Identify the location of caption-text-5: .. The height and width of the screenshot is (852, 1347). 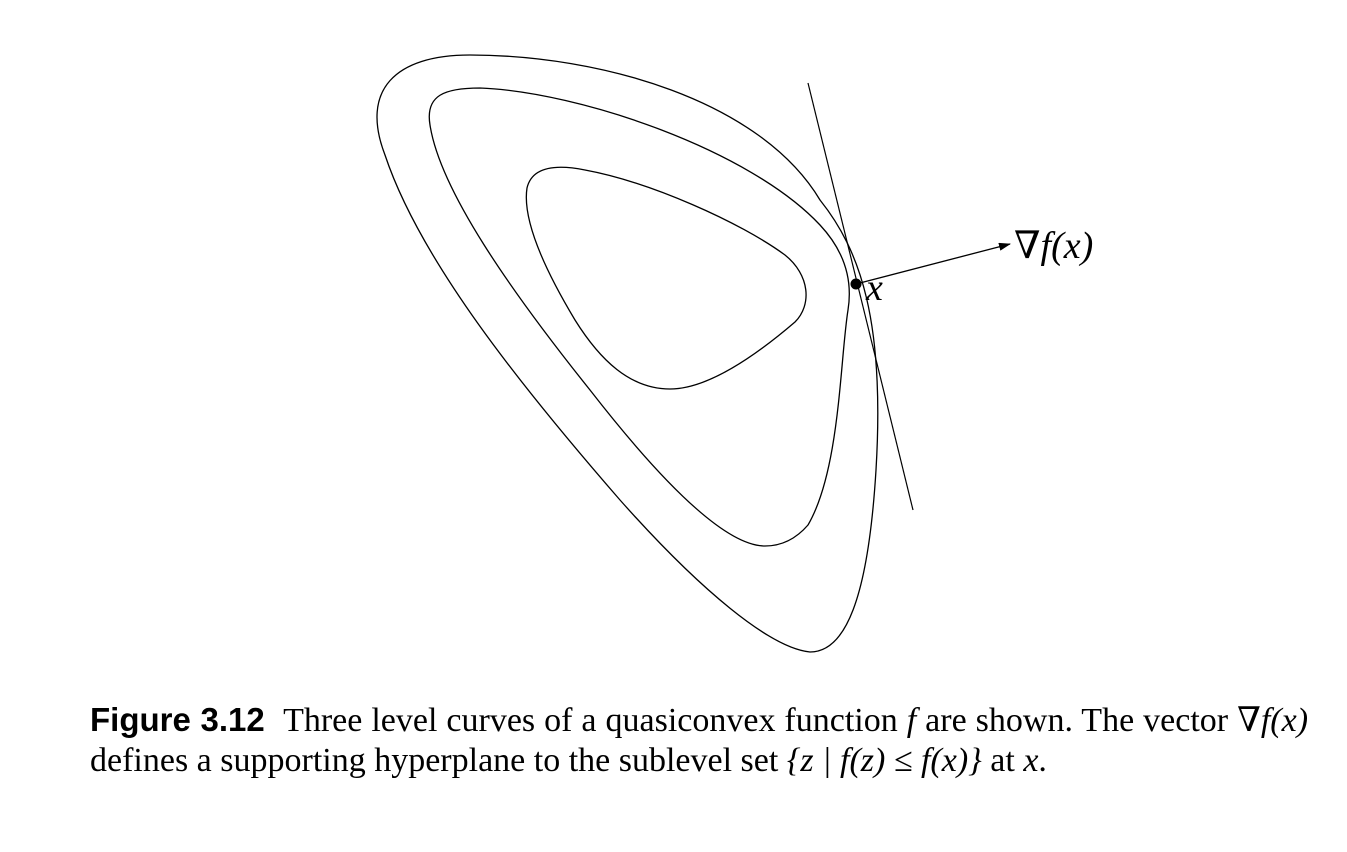
(1042, 760).